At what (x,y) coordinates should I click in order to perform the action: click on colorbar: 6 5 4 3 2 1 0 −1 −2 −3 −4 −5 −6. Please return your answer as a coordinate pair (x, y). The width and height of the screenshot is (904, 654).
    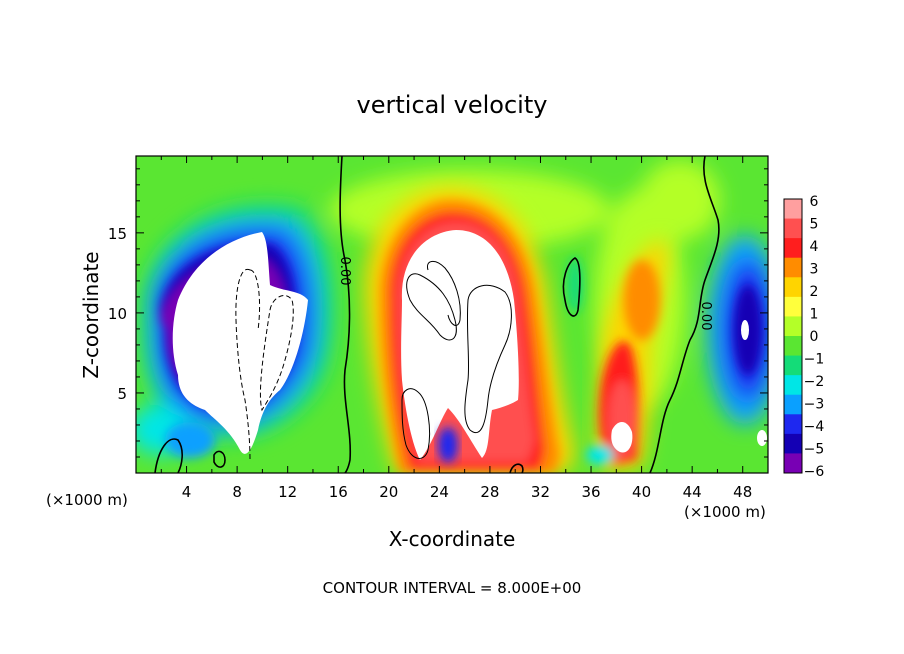
    Looking at the image, I should click on (804, 337).